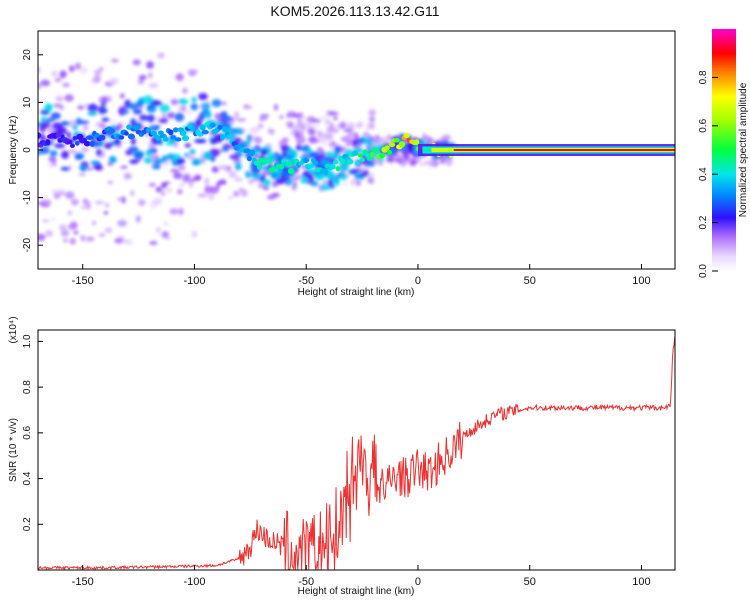 Image resolution: width=750 pixels, height=600 pixels. I want to click on x-tick-label: 50, so click(530, 281).